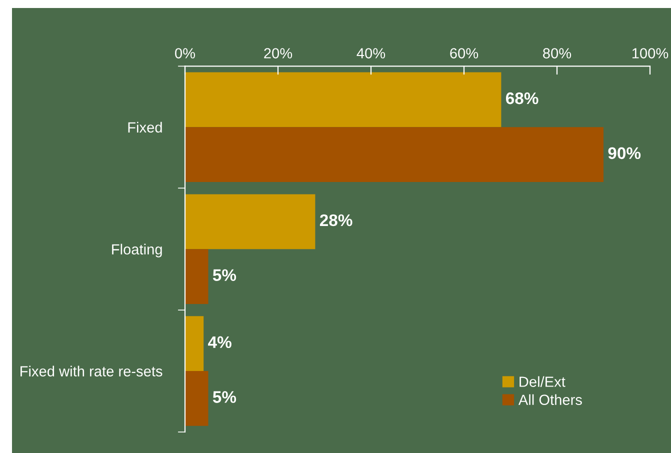 This screenshot has height=453, width=671. Describe the element at coordinates (550, 399) in the screenshot. I see `legend-label: All Others` at that location.